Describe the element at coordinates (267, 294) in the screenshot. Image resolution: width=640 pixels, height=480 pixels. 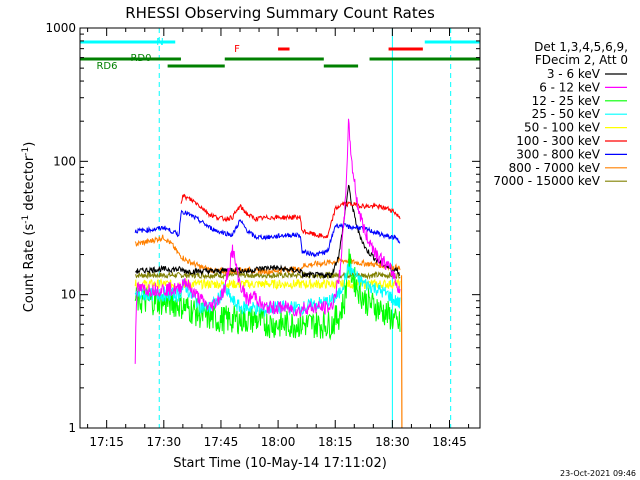
I see `series-line-12-25keV` at that location.